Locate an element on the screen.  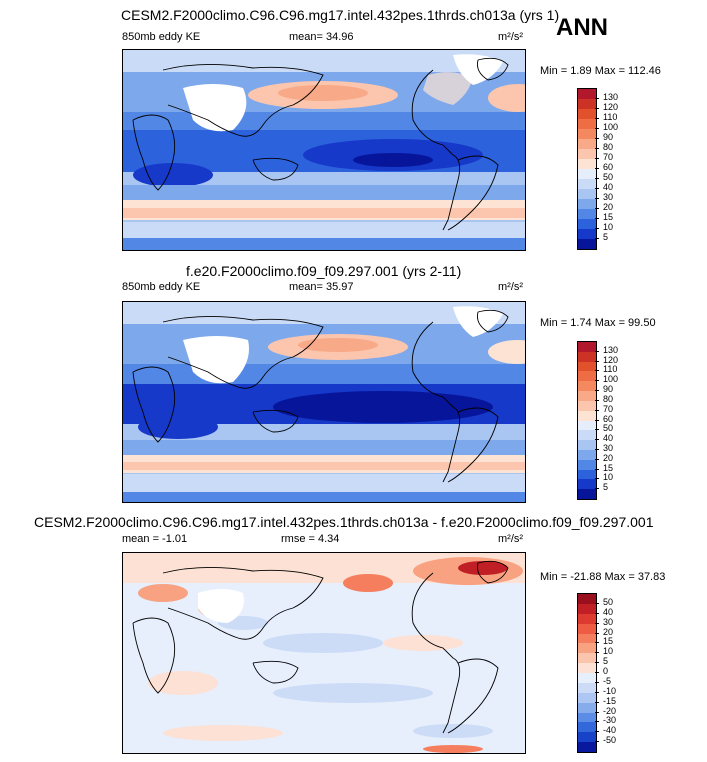
panel1-variable: 850mb eddy KE is located at coordinates (161, 37).